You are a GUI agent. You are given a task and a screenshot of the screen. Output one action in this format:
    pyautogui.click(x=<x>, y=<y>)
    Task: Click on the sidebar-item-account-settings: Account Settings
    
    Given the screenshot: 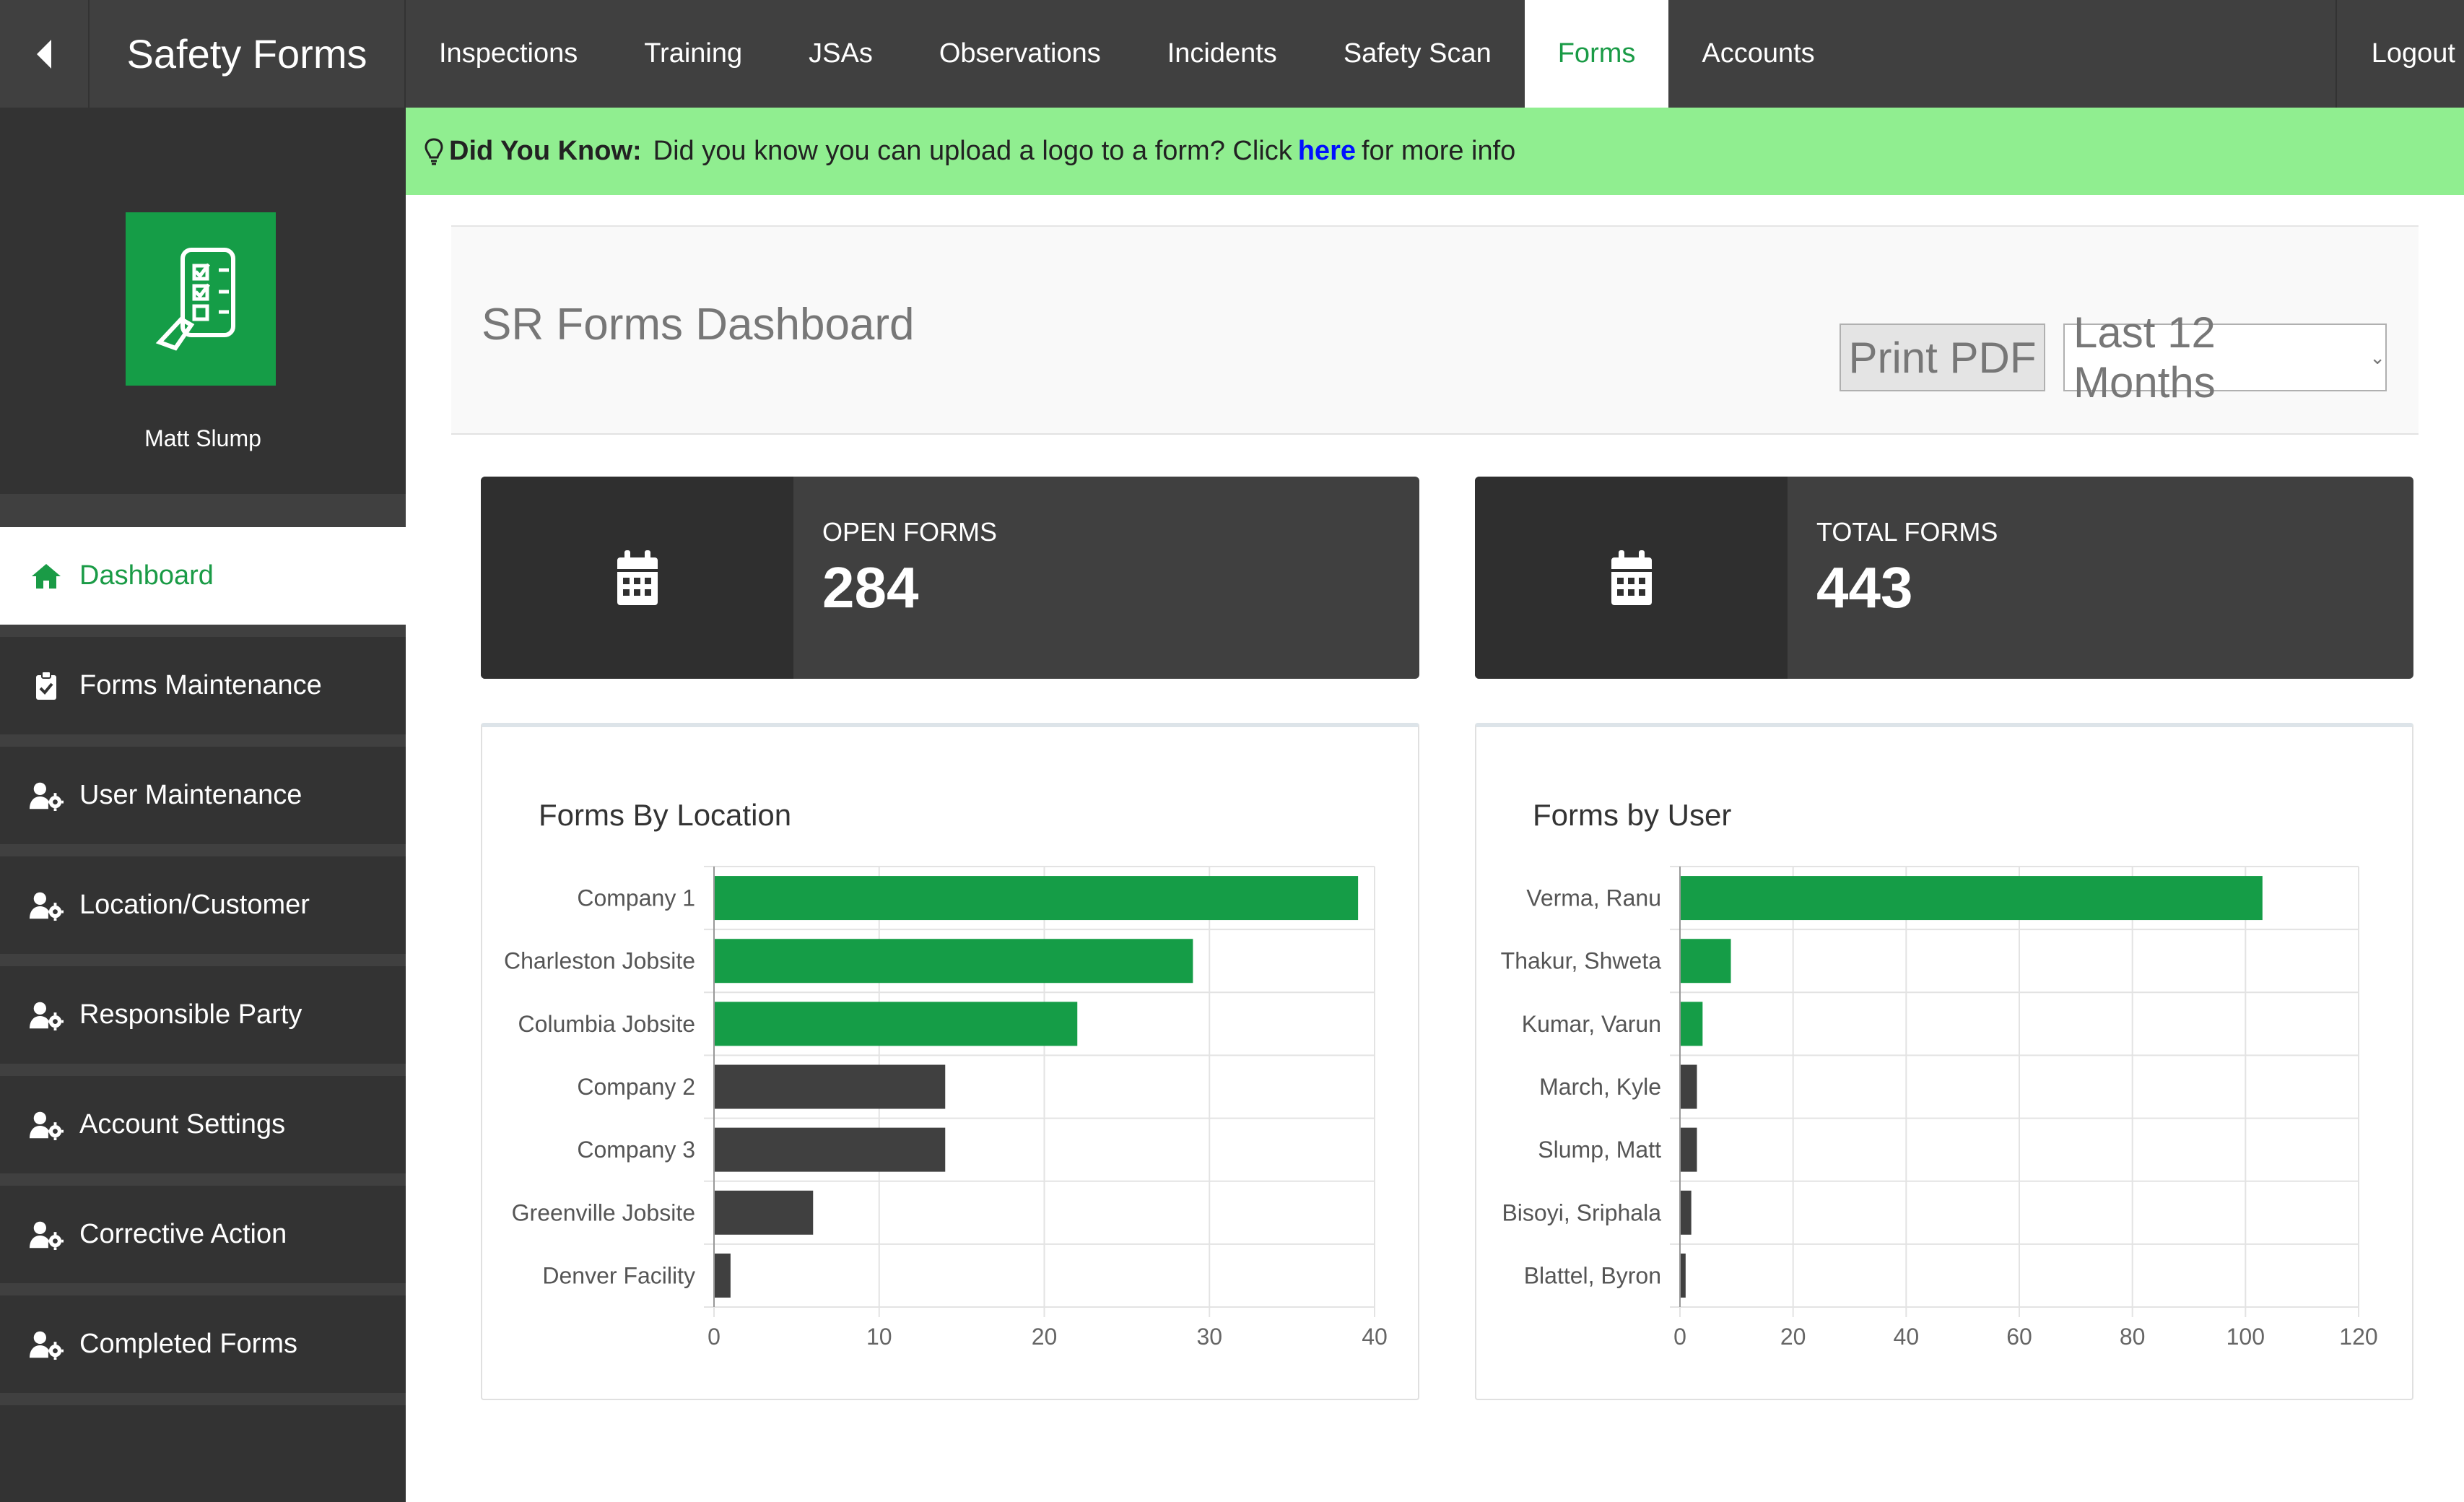 What is the action you would take?
    pyautogui.click(x=203, y=1131)
    